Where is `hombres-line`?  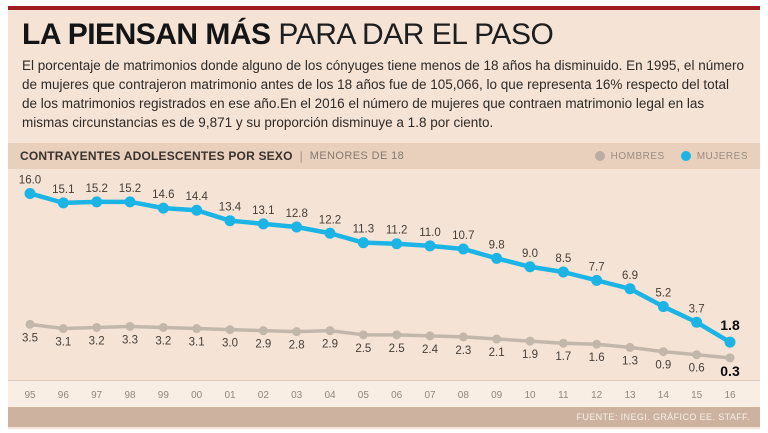 hombres-line is located at coordinates (380, 341).